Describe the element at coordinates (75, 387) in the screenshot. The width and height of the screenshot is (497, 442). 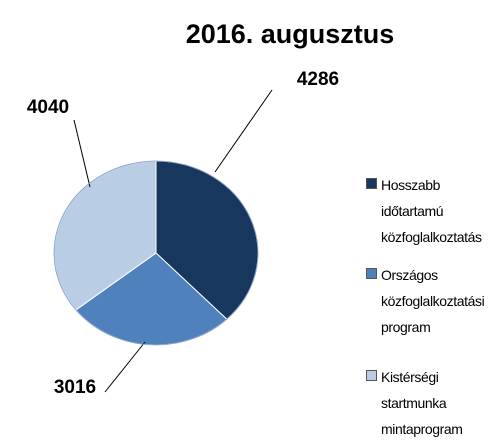
I see `data-label: 3016` at that location.